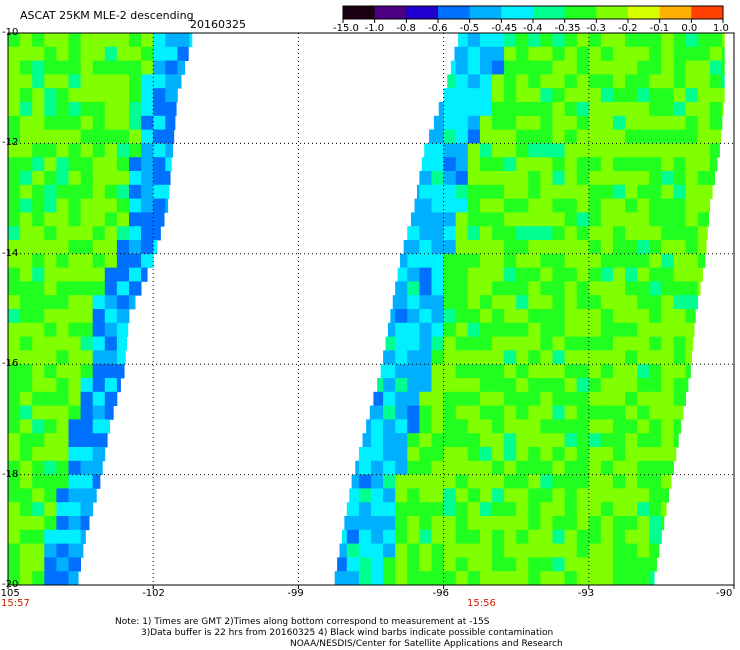 The width and height of the screenshot is (740, 650). Describe the element at coordinates (567, 28) in the screenshot. I see `colorbar-label: -0.35` at that location.